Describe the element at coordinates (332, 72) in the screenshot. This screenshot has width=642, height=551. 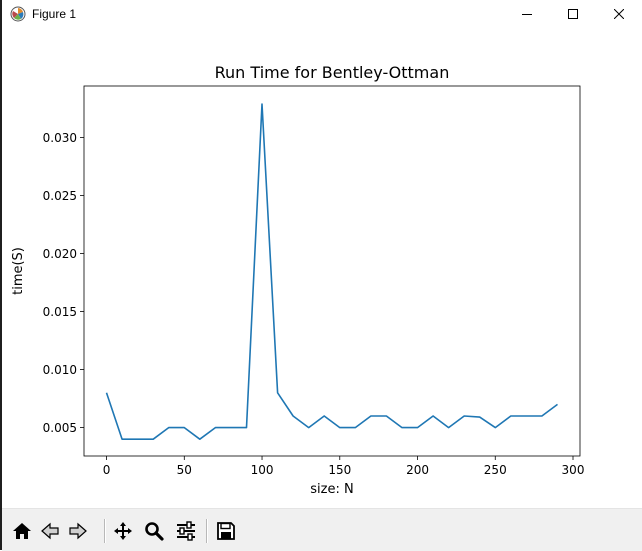
I see `chart-title: Run Time for Bentley-Ottman` at that location.